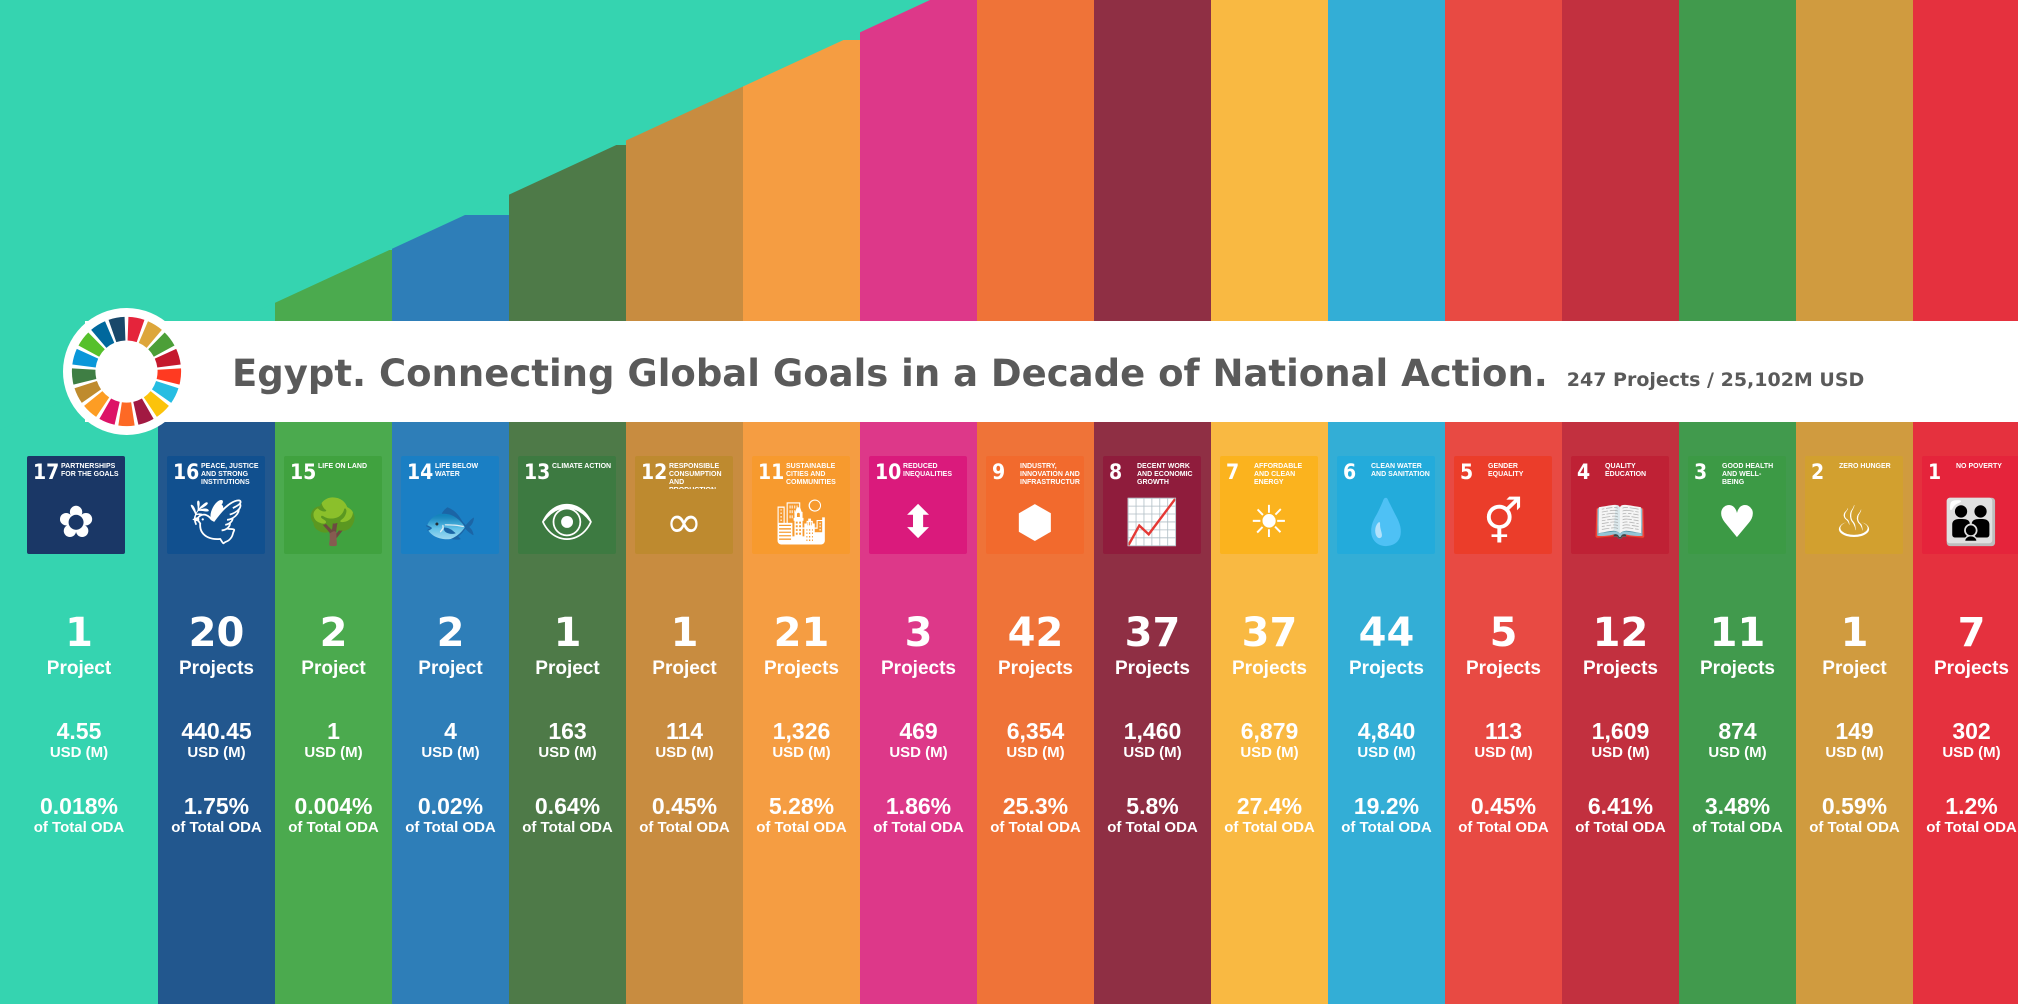 The image size is (2018, 1004). What do you see at coordinates (1971, 522) in the screenshot?
I see `family-icon: 👪` at bounding box center [1971, 522].